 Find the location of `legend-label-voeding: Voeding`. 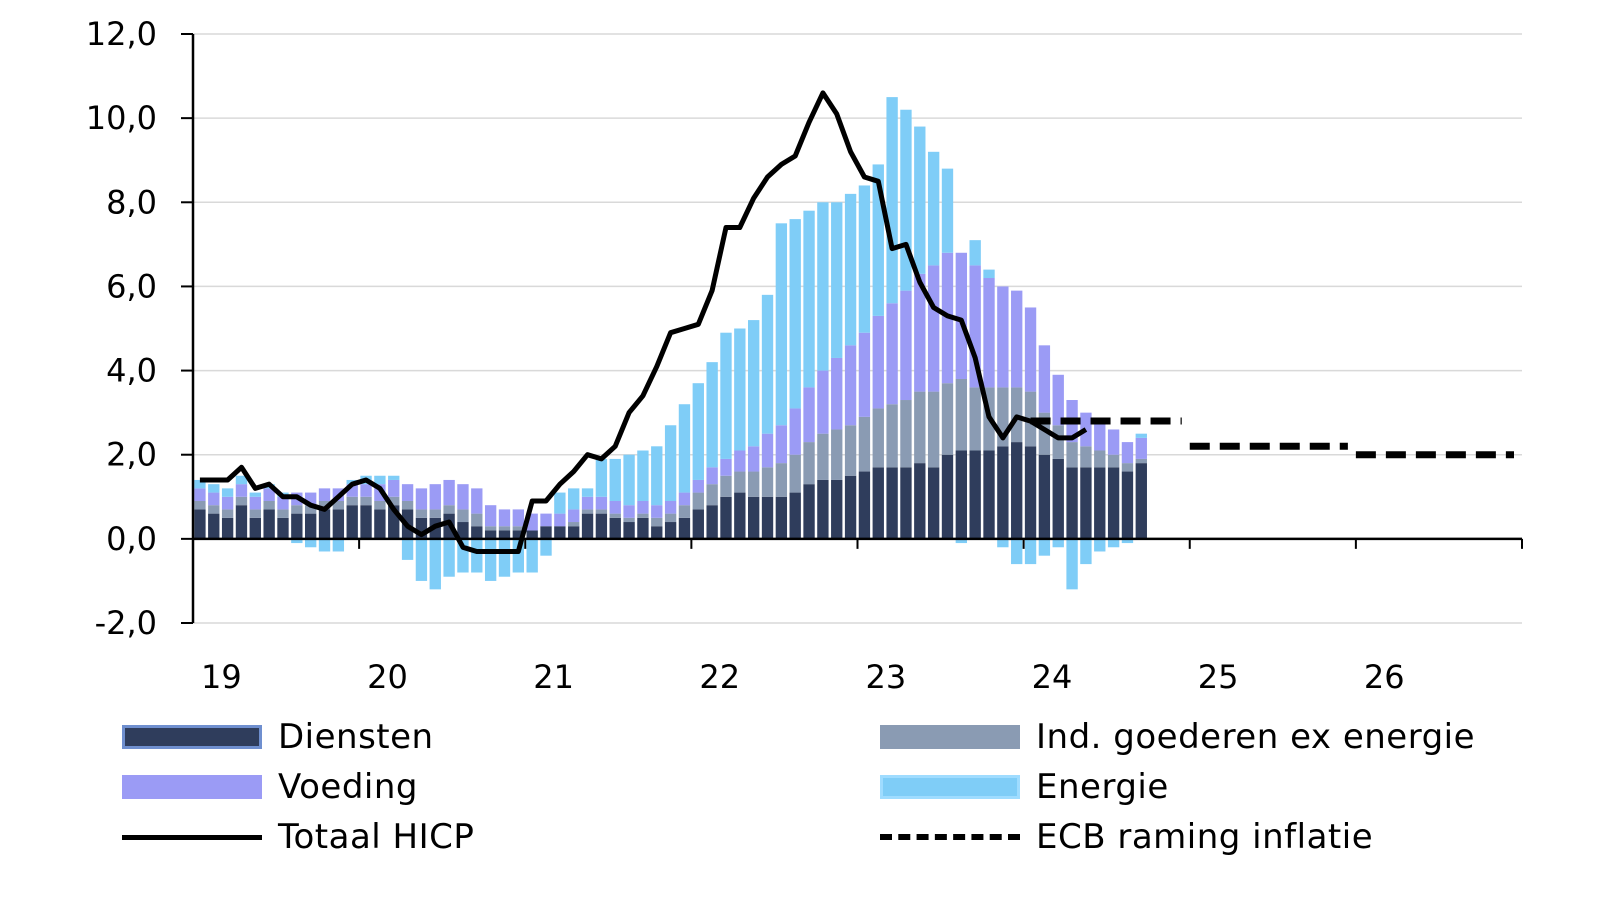

legend-label-voeding: Voeding is located at coordinates (348, 787).